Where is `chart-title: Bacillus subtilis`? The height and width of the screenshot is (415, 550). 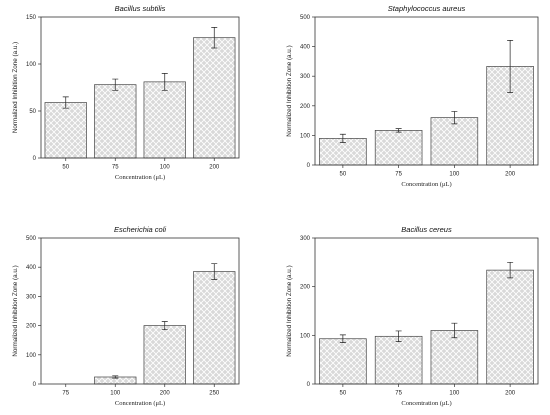 chart-title: Bacillus subtilis is located at coordinates (140, 8).